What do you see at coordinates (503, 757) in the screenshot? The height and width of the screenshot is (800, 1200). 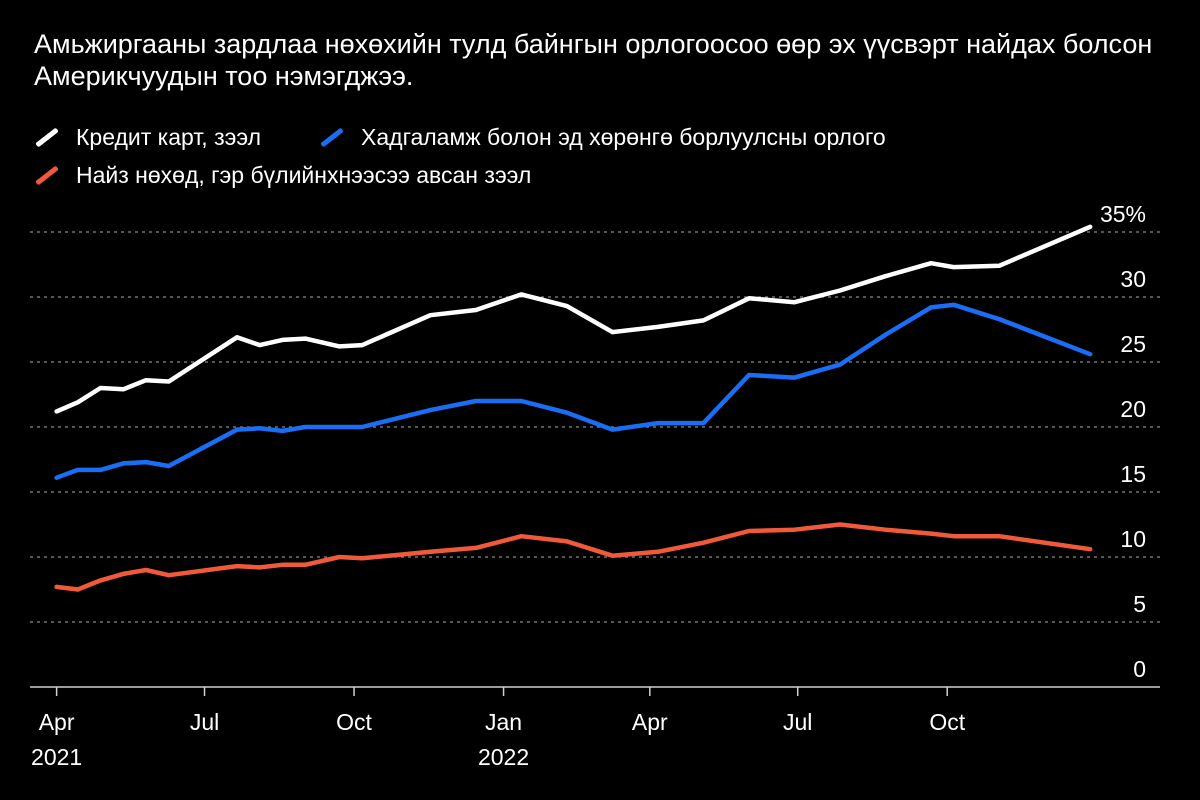 I see `x-tick-year-label: 2022` at bounding box center [503, 757].